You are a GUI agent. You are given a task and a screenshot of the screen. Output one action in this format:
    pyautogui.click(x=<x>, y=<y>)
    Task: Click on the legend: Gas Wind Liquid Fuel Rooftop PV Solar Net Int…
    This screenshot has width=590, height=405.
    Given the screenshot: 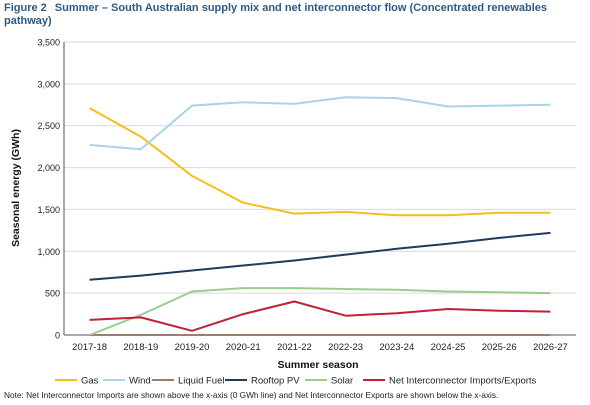 What is the action you would take?
    pyautogui.click(x=296, y=381)
    